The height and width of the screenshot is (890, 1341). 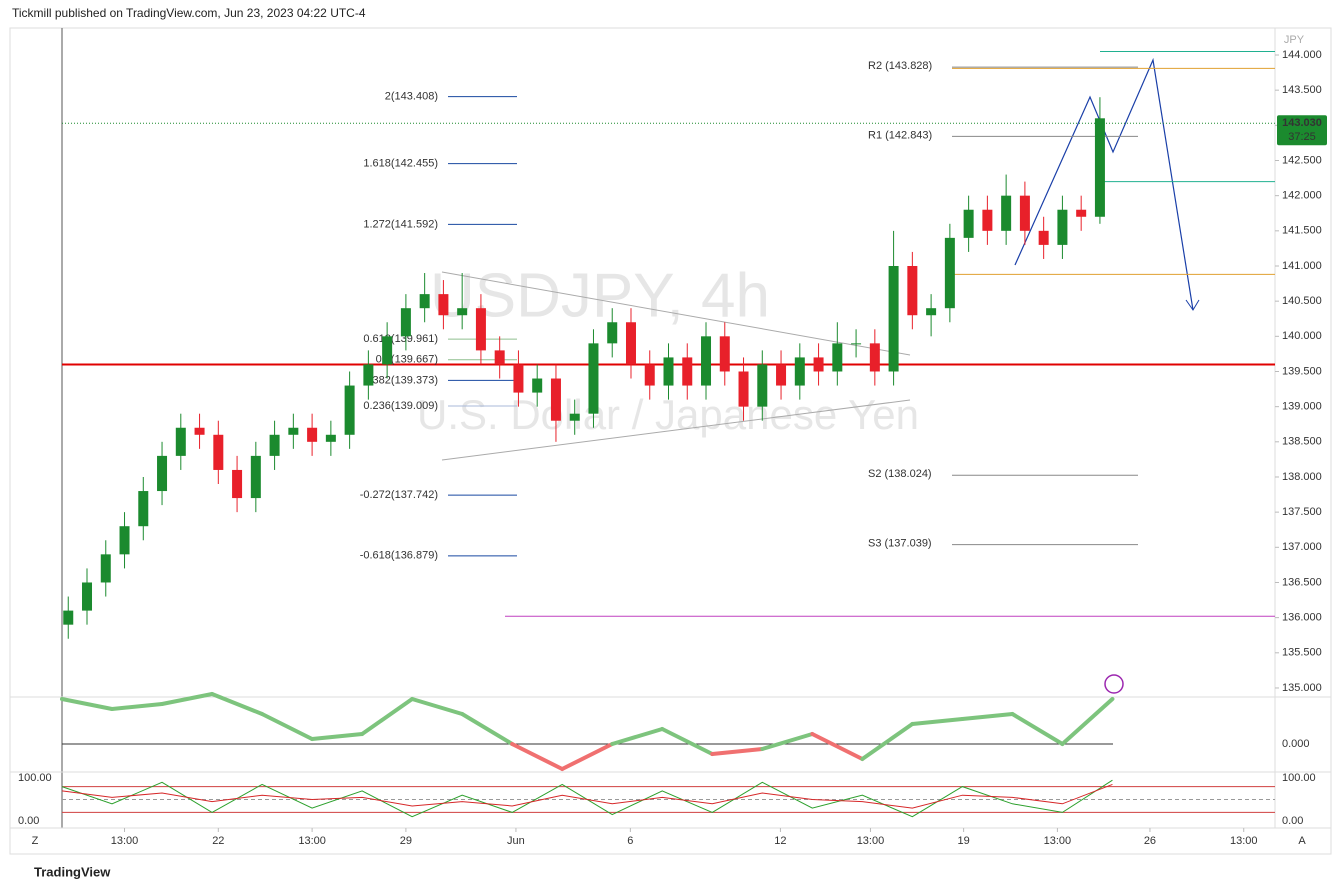 I want to click on fib-label: -0.272(137.742), so click(x=399, y=495).